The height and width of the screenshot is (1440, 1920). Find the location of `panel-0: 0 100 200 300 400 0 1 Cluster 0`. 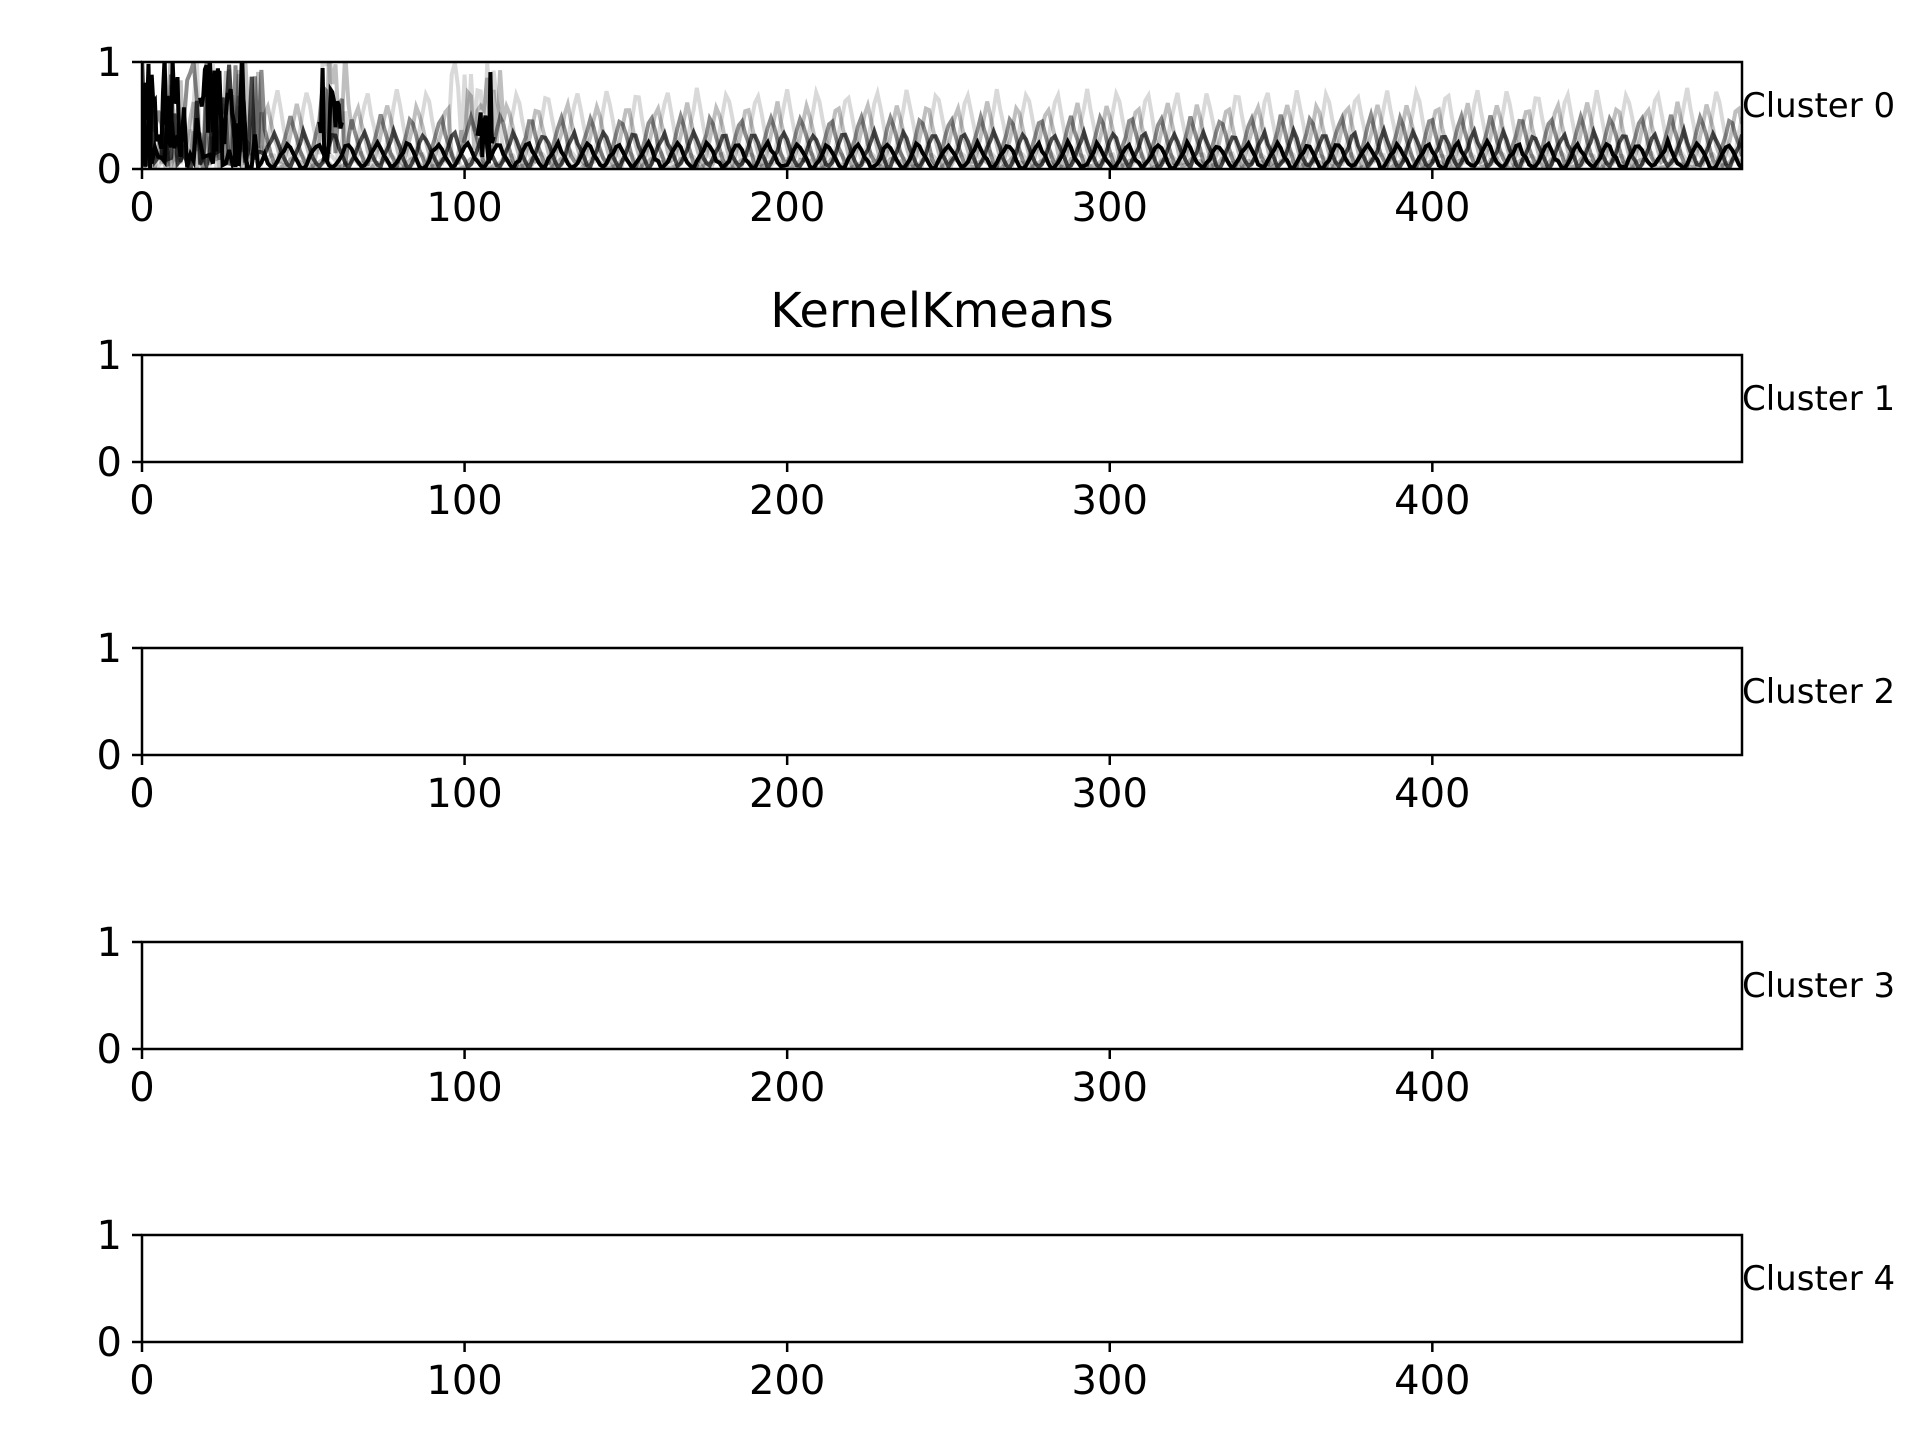

panel-0: 0 100 200 300 400 0 1 Cluster 0 is located at coordinates (996, 135).